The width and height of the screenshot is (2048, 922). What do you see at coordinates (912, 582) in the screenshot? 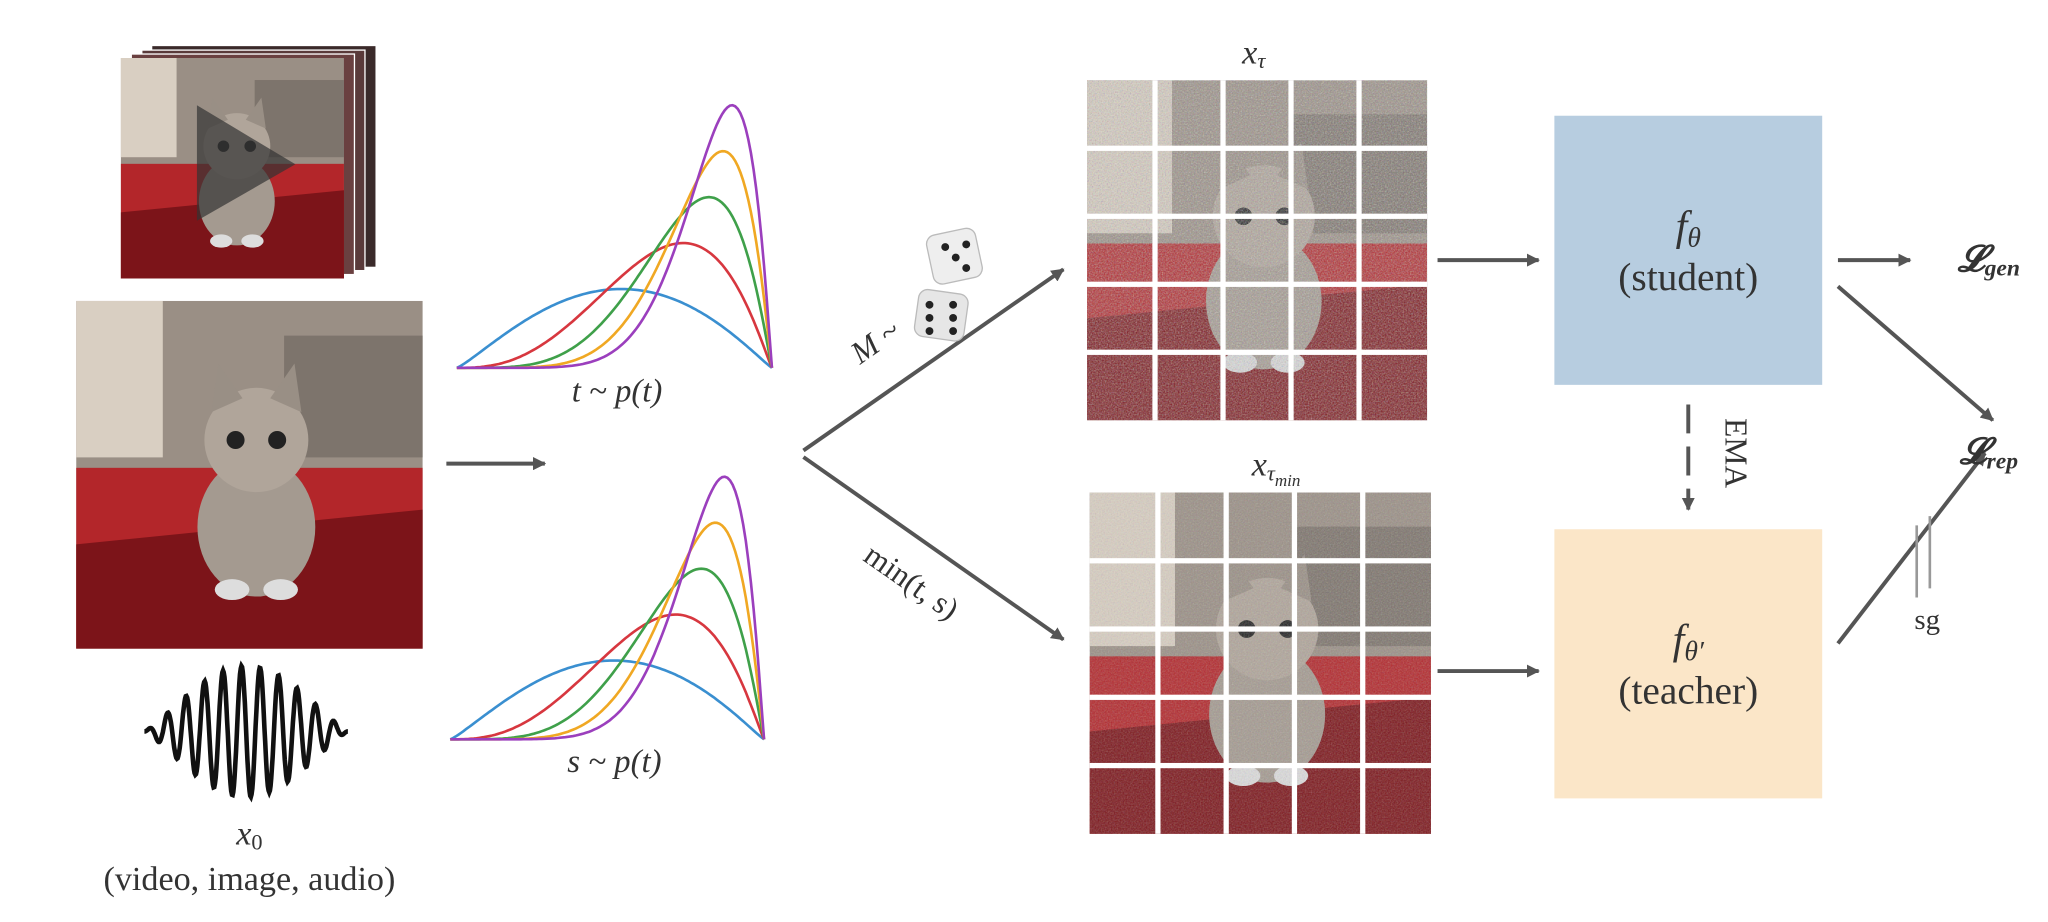
I see `min-label: min(t, s)` at bounding box center [912, 582].